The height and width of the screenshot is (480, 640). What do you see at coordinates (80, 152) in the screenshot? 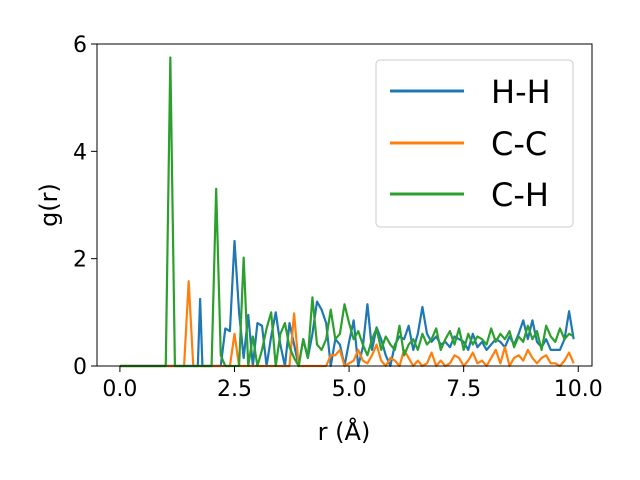
I see `y-tick-label: 4` at bounding box center [80, 152].